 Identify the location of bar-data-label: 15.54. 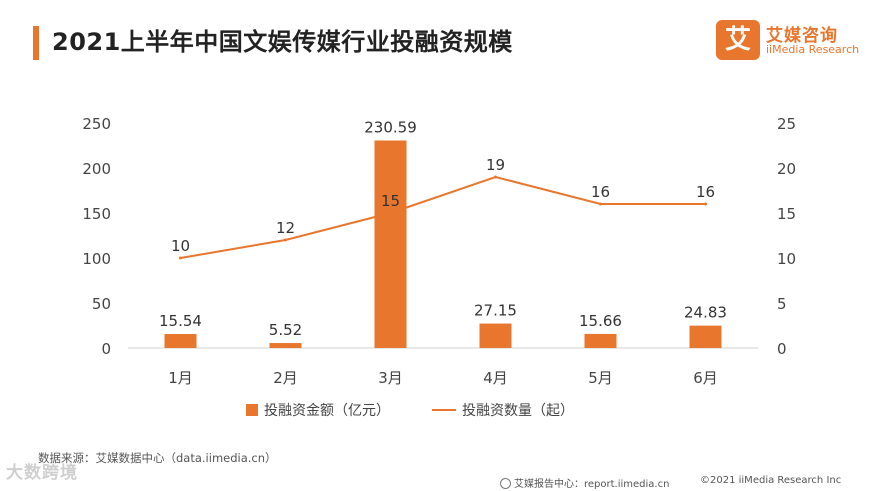
(180, 321).